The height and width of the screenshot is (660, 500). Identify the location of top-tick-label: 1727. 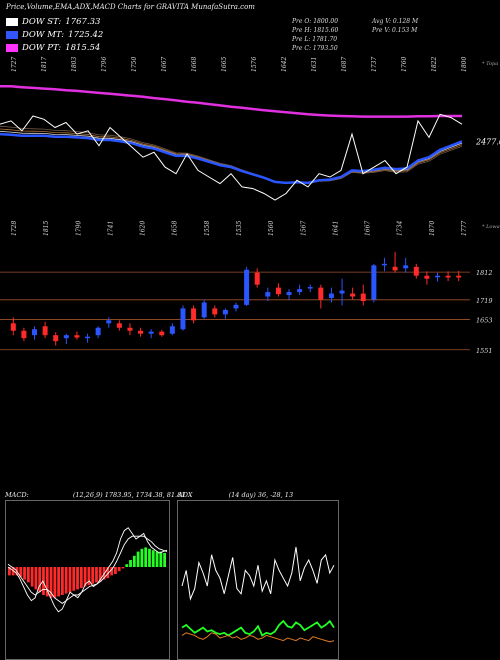
(14, 64).